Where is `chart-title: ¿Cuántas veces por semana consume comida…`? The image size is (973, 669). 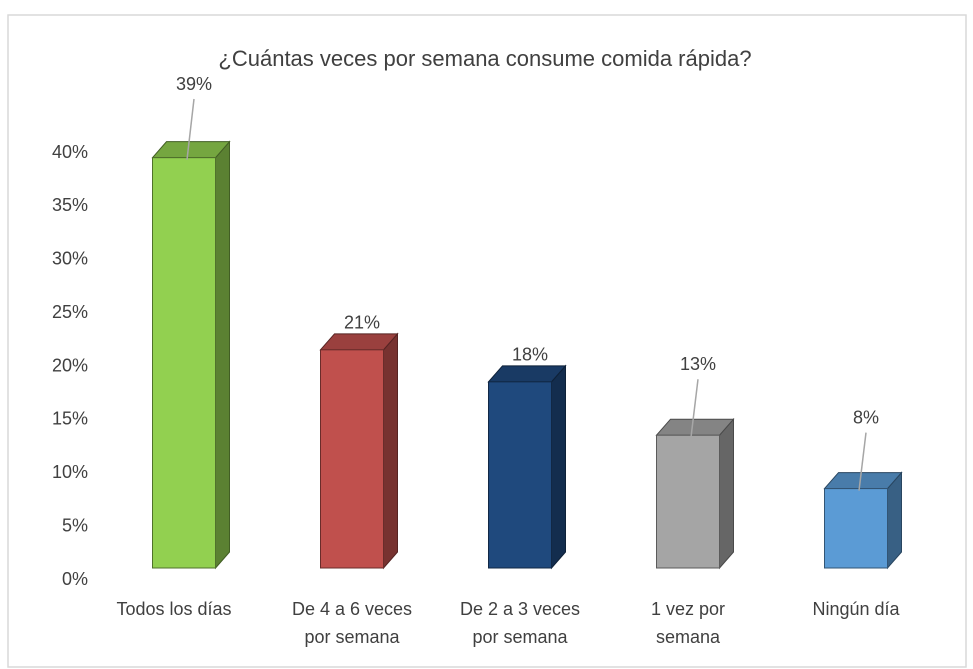
chart-title: ¿Cuántas veces por semana consume comida… is located at coordinates (484, 58).